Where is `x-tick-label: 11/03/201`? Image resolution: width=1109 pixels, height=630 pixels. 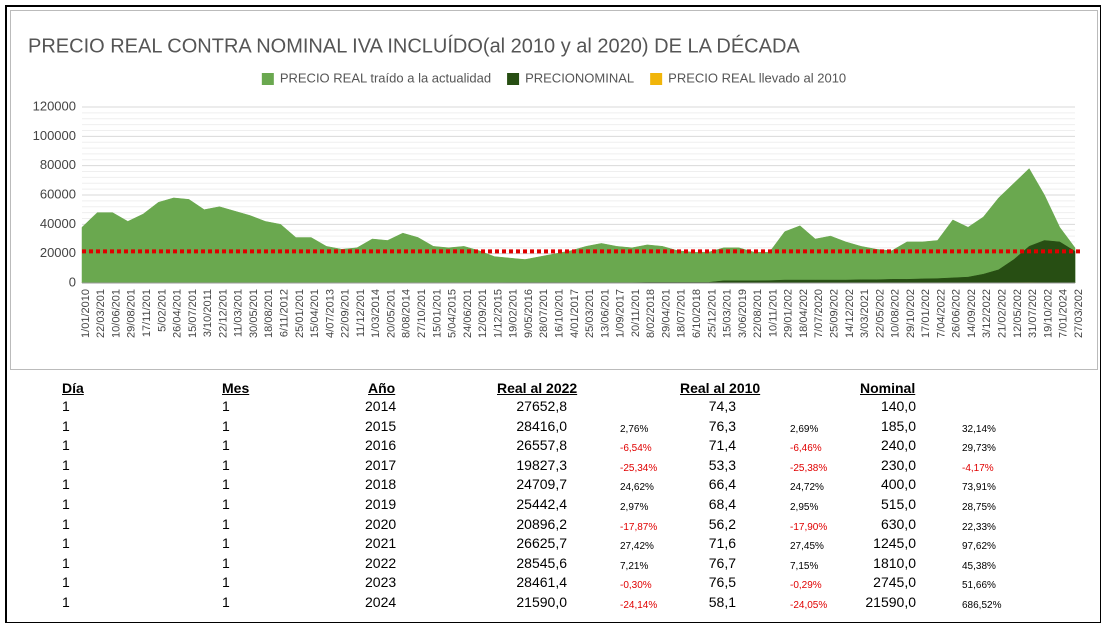 x-tick-label: 11/03/201 is located at coordinates (239, 313).